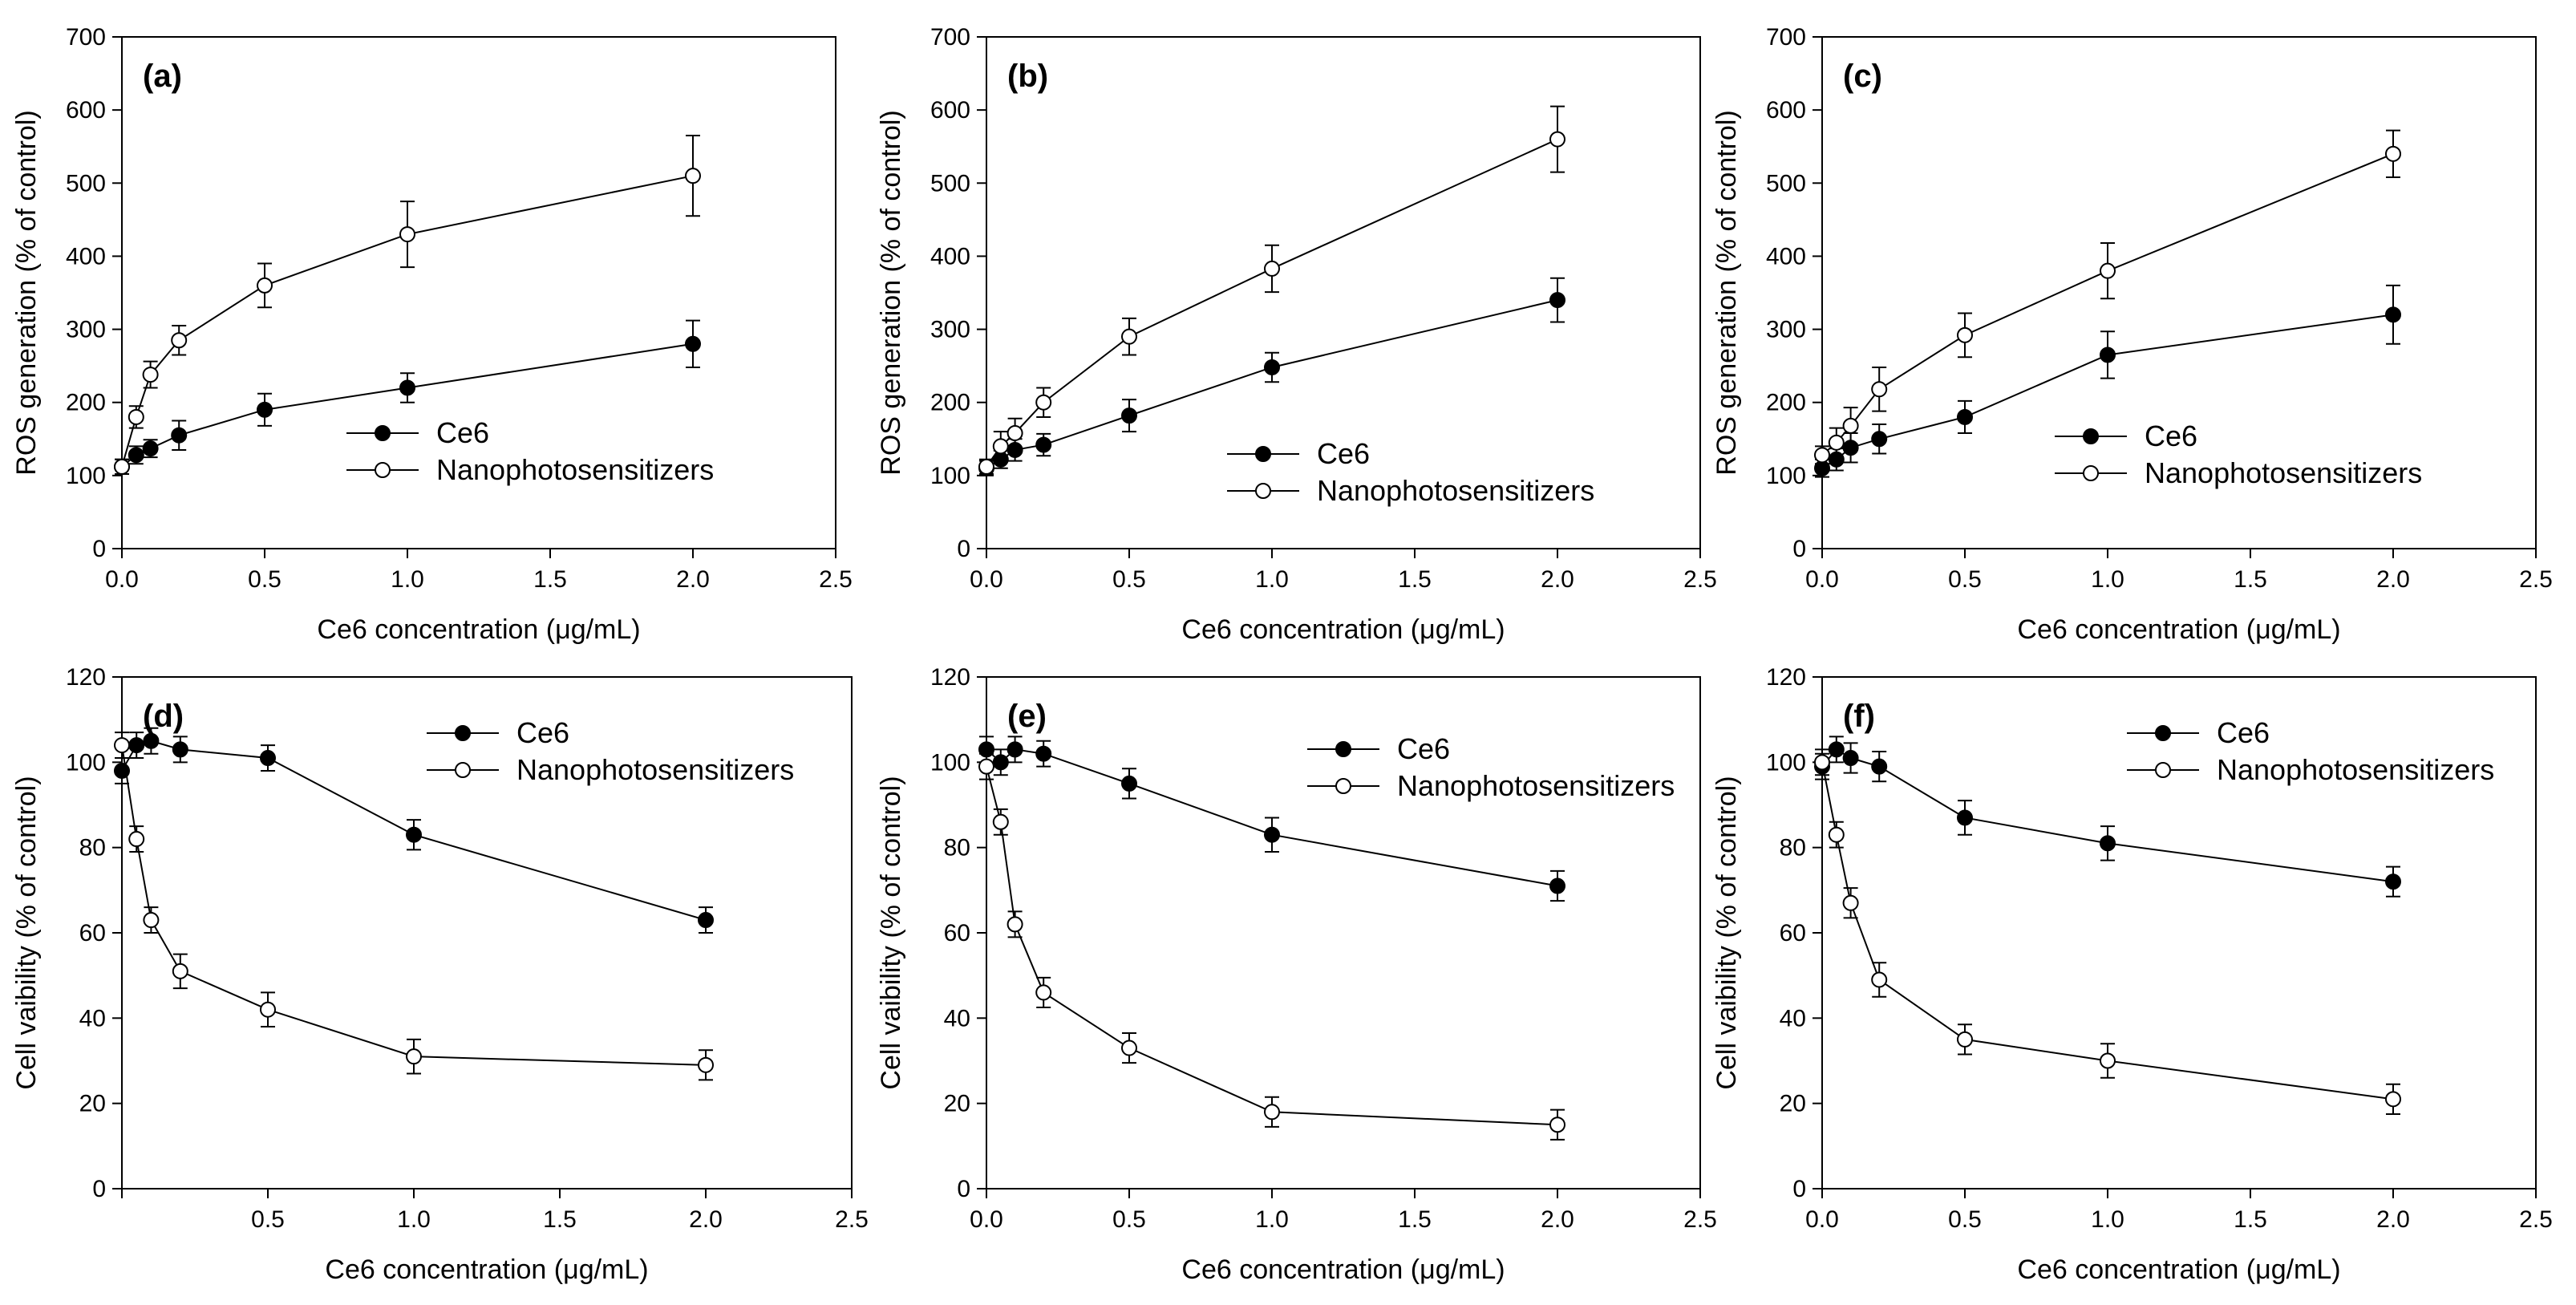 The image size is (2576, 1305). Describe the element at coordinates (86, 37) in the screenshot. I see `y-tick-label: 700` at that location.